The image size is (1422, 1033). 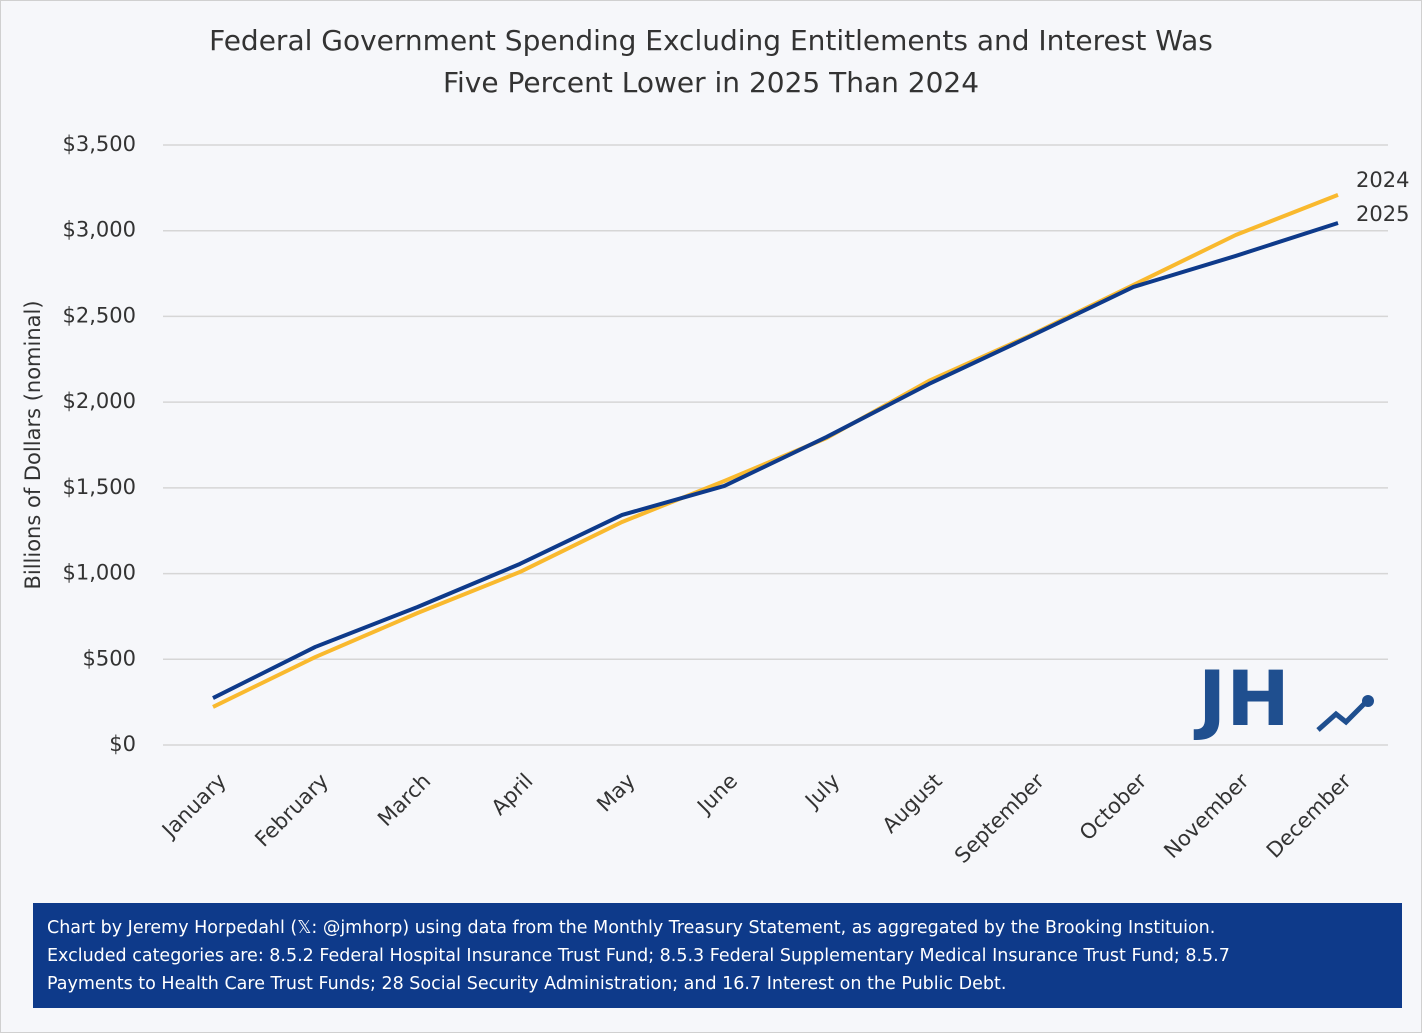 I want to click on y-tick-label: $3,000, so click(x=99, y=230).